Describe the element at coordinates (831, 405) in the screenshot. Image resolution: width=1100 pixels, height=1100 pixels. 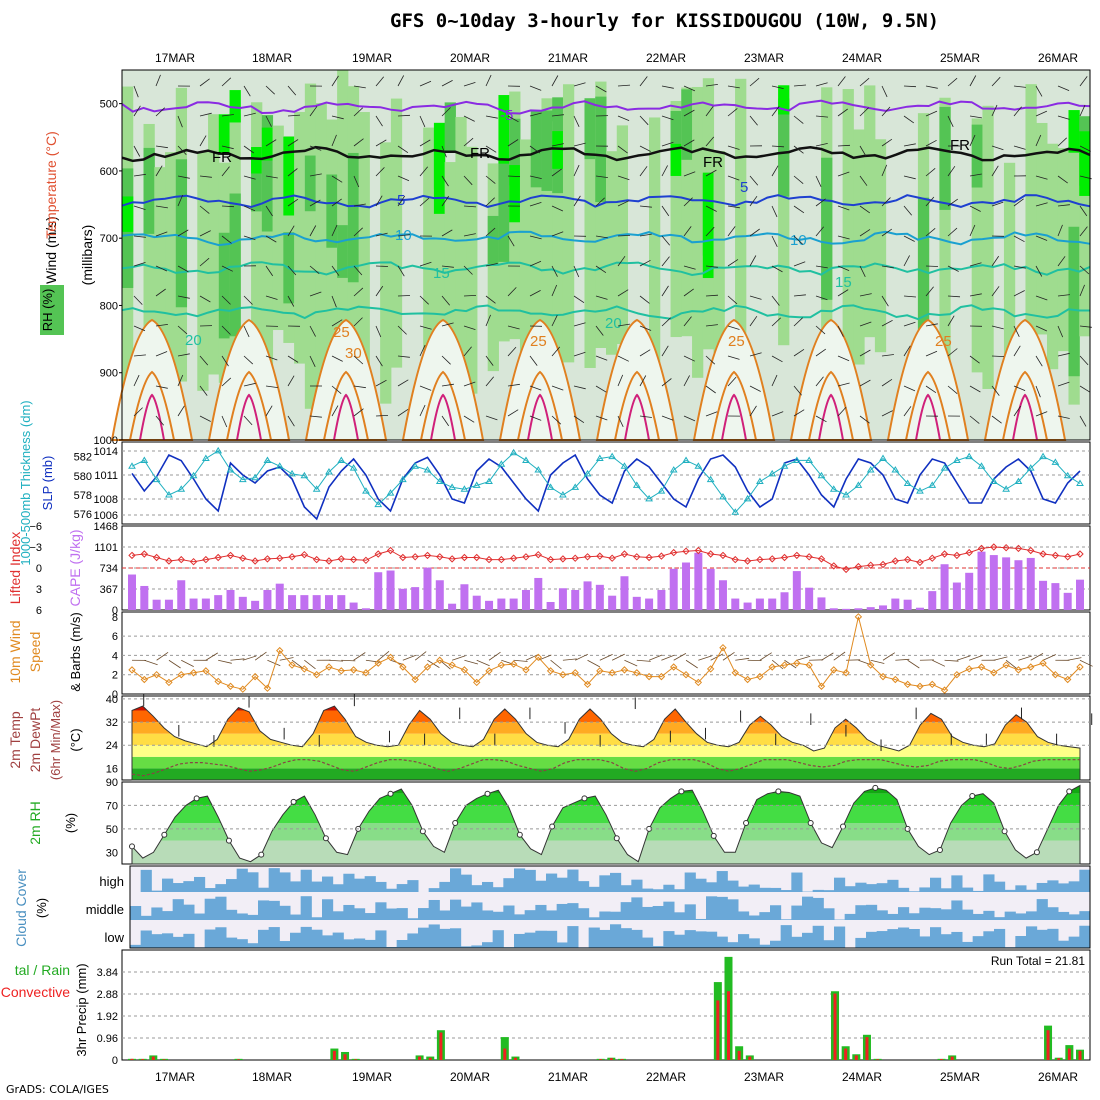
I see `isotherm-30-bubble` at that location.